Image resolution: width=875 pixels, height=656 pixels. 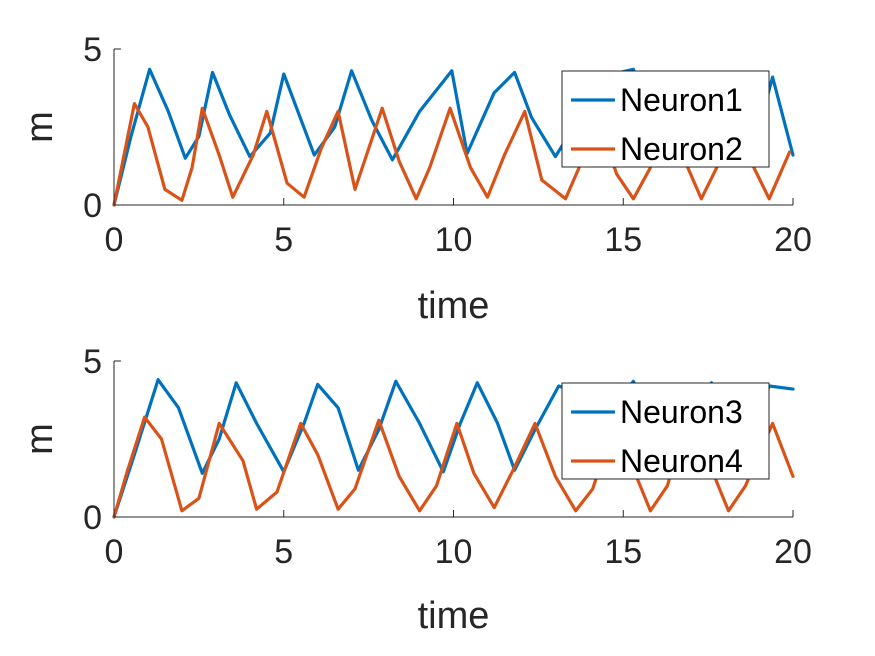 I want to click on legend-label: Neuron2, so click(x=681, y=149).